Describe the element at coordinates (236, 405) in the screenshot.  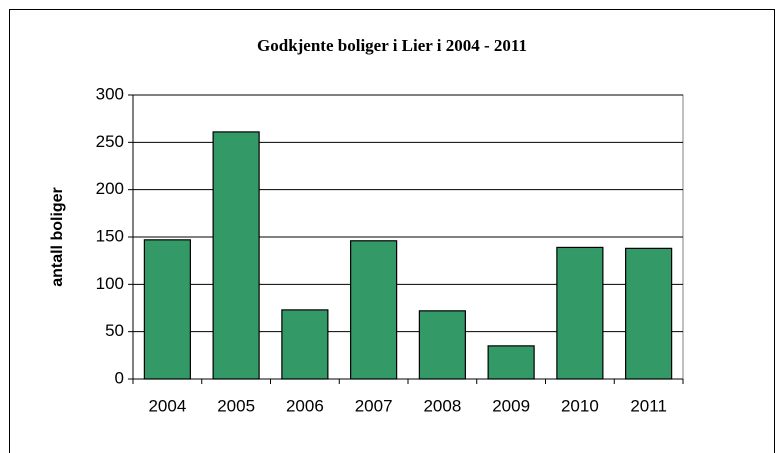
I see `x-tick-label: 2005` at that location.